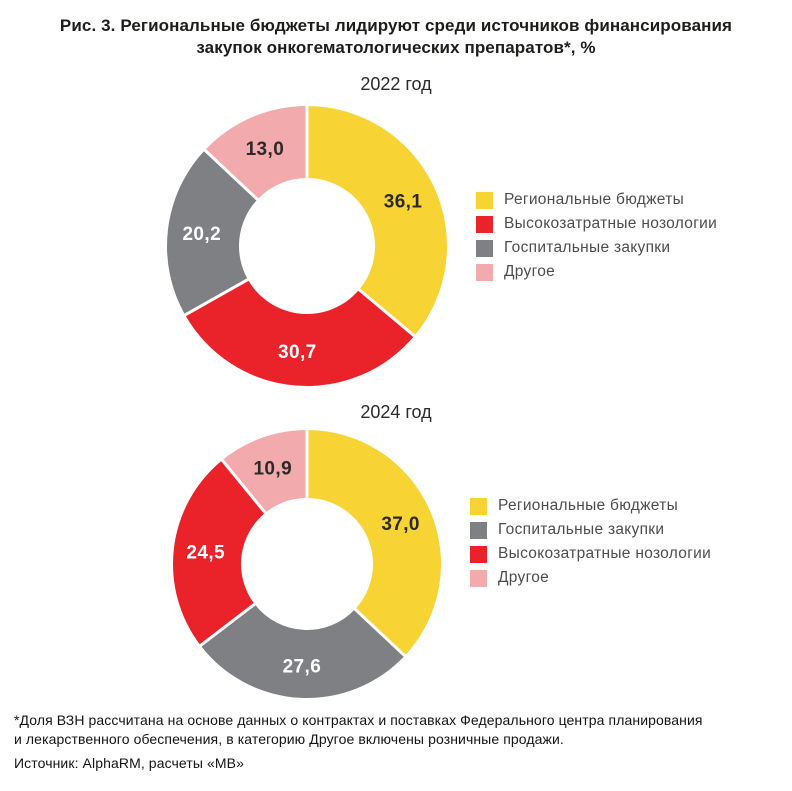  What do you see at coordinates (201, 234) in the screenshot?
I see `segment-value-label: 20,2` at bounding box center [201, 234].